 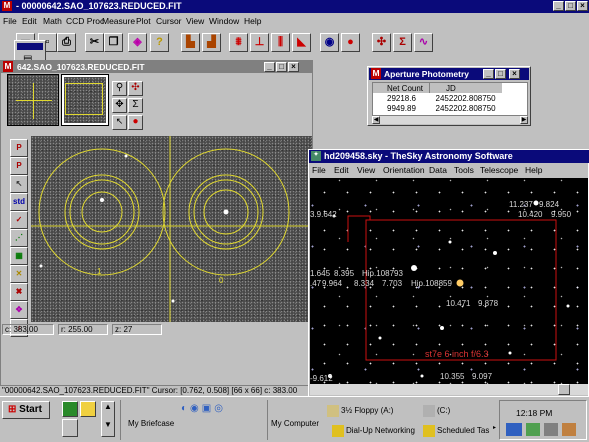 I want to click on graph-2-icon: ⊥, so click(x=259, y=42).